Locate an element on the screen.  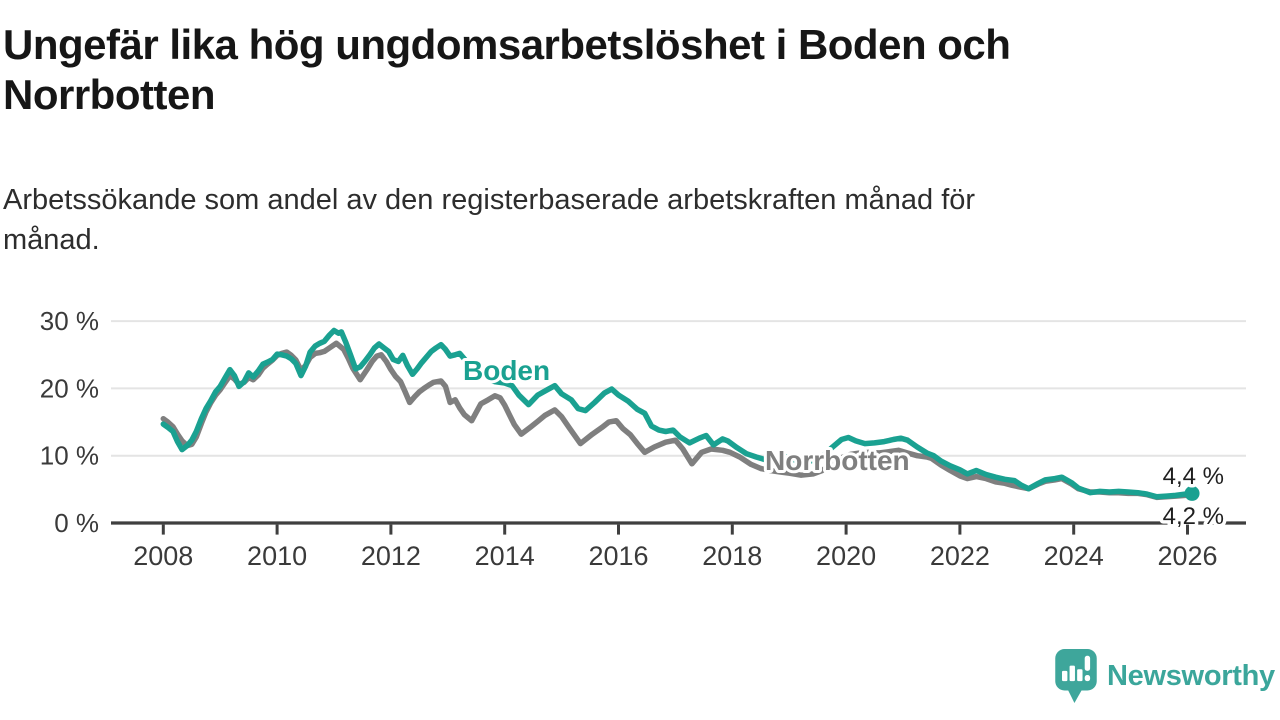
boden-series-label: Boden is located at coordinates (506, 370).